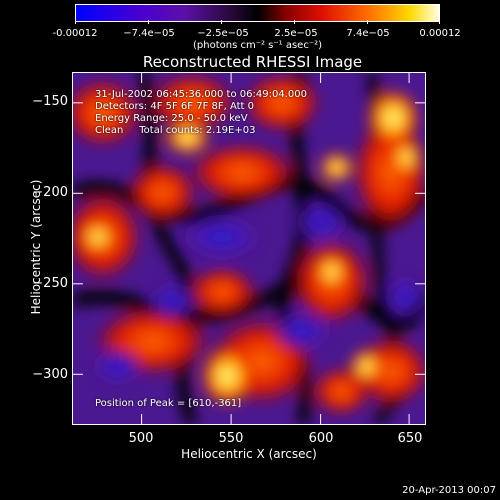  What do you see at coordinates (175, 130) in the screenshot?
I see `info-counts: Clean Total counts: 2.19E+03` at bounding box center [175, 130].